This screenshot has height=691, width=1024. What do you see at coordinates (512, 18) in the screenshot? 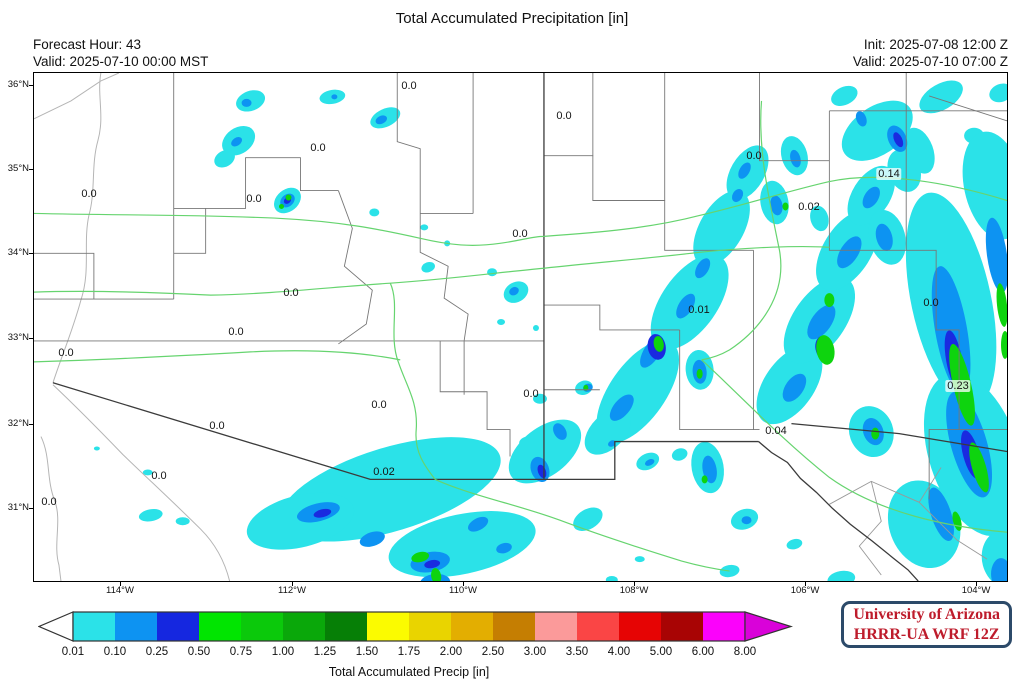
I see `figure-title: Total Accumulated Precipitation [in]` at bounding box center [512, 18].